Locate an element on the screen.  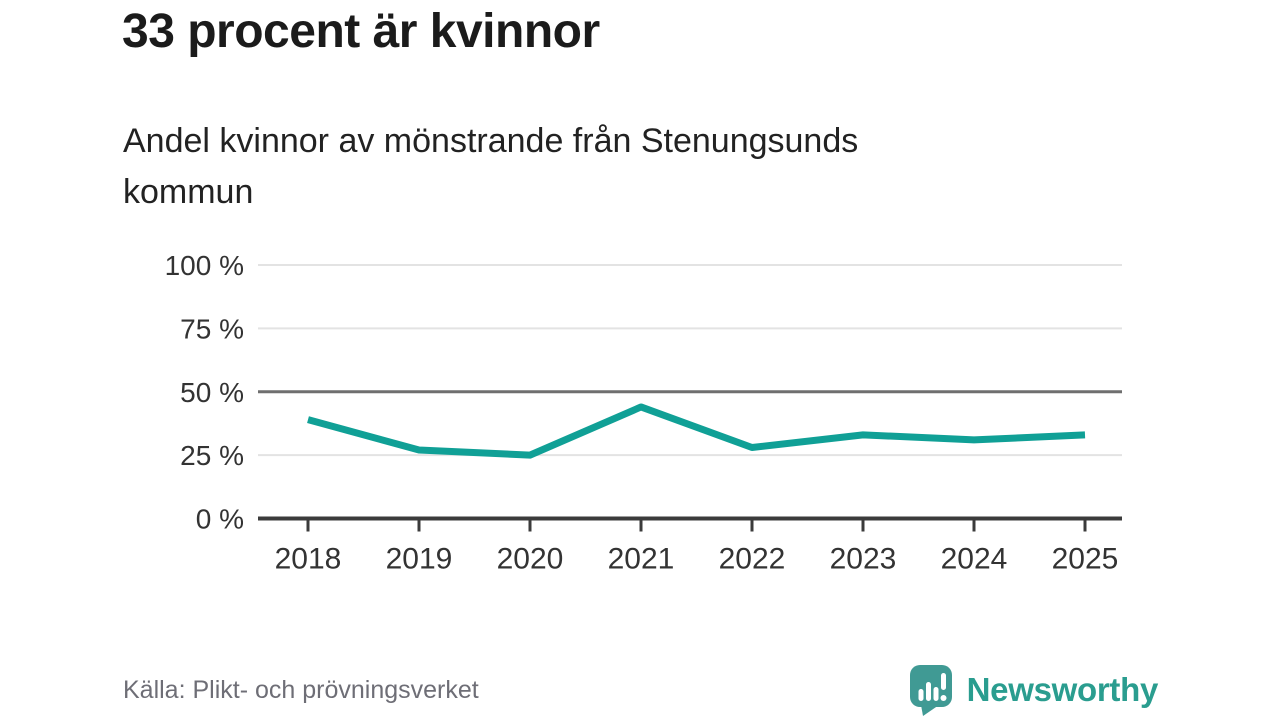
x-tick-label: 2021 is located at coordinates (641, 559).